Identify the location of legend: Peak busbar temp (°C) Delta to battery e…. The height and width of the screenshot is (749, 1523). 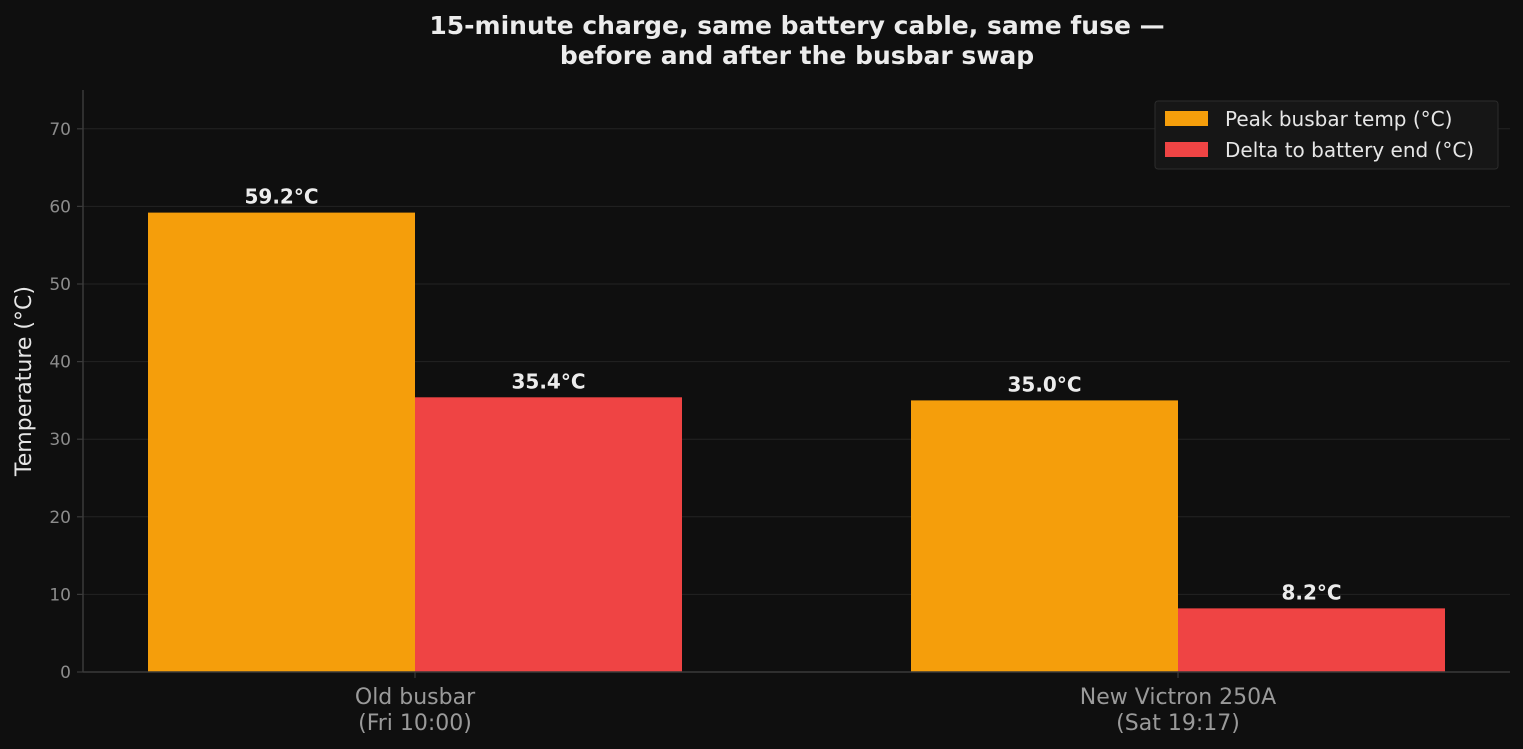
(1326, 135).